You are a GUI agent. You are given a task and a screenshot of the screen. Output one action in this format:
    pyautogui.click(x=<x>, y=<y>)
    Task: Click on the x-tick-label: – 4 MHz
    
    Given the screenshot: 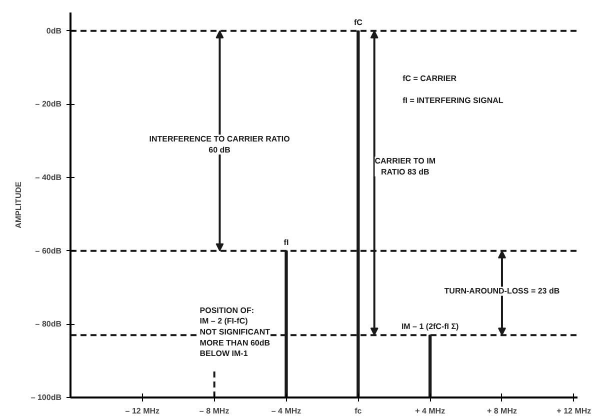 What is the action you would take?
    pyautogui.click(x=286, y=411)
    